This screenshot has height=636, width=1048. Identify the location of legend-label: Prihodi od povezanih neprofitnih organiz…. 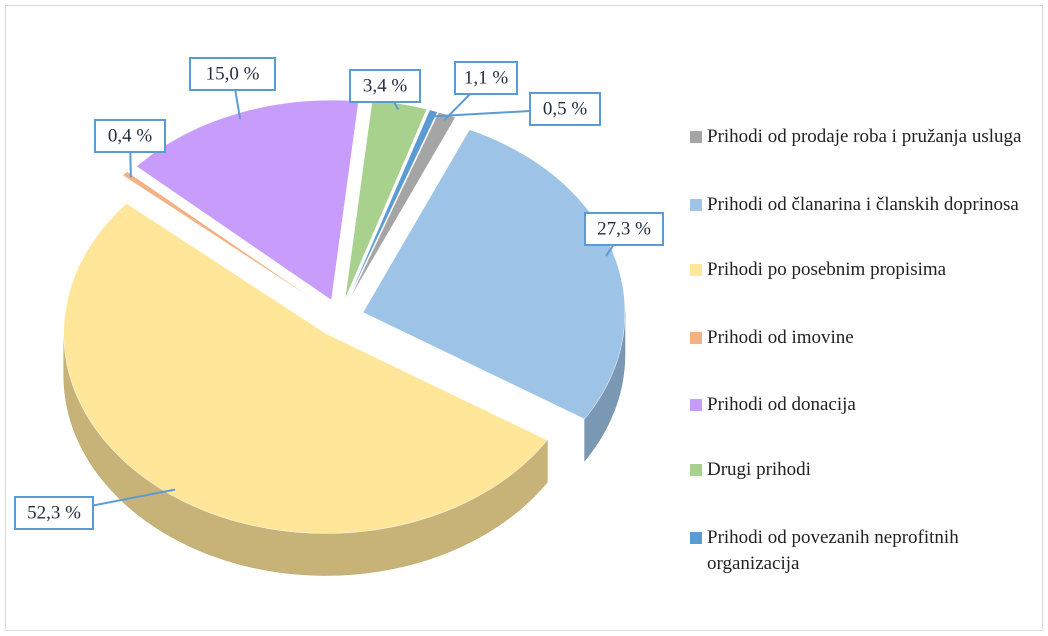
(833, 550).